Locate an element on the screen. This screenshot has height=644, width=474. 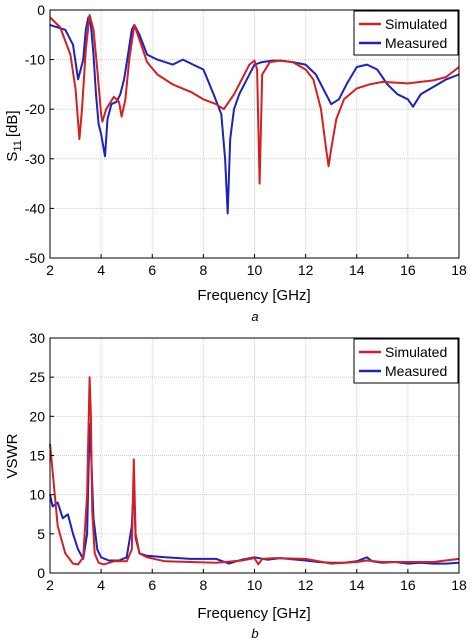
vswr-legend-label-simulated: Simulated is located at coordinates (416, 352).